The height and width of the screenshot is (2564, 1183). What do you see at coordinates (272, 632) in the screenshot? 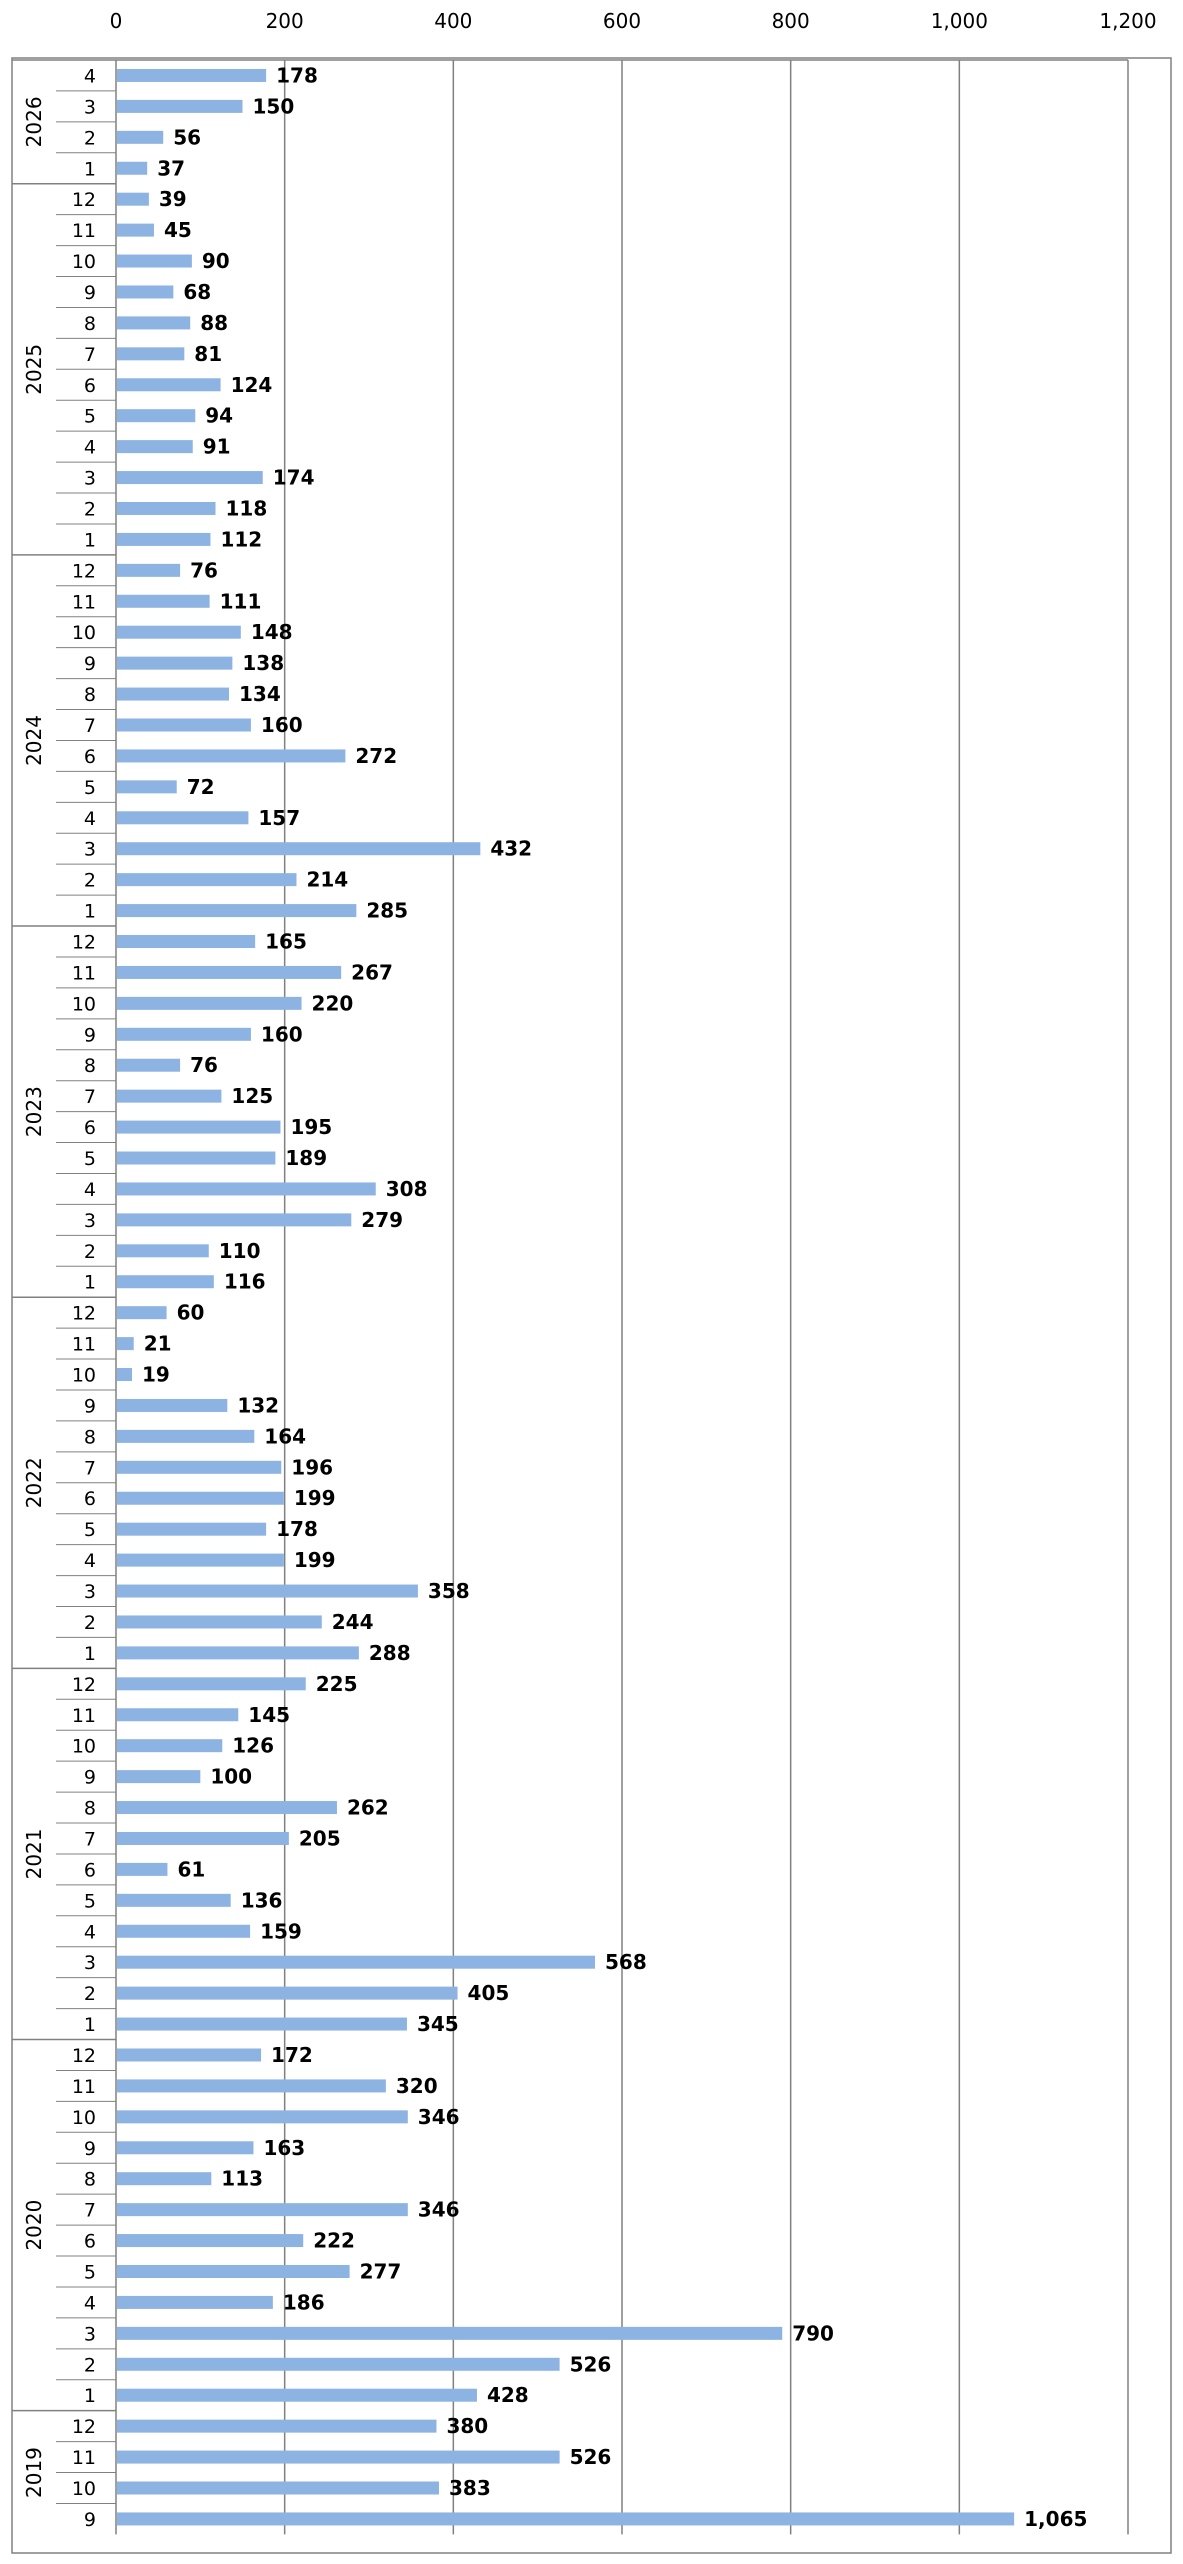
I see `data-label: 148` at bounding box center [272, 632].